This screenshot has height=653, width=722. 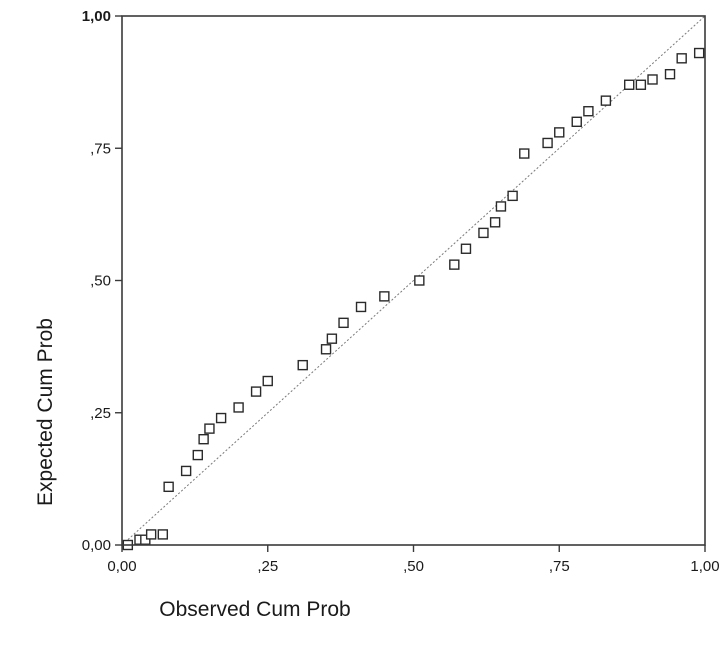 What do you see at coordinates (704, 566) in the screenshot?
I see `x-tick-label: 1,00` at bounding box center [704, 566].